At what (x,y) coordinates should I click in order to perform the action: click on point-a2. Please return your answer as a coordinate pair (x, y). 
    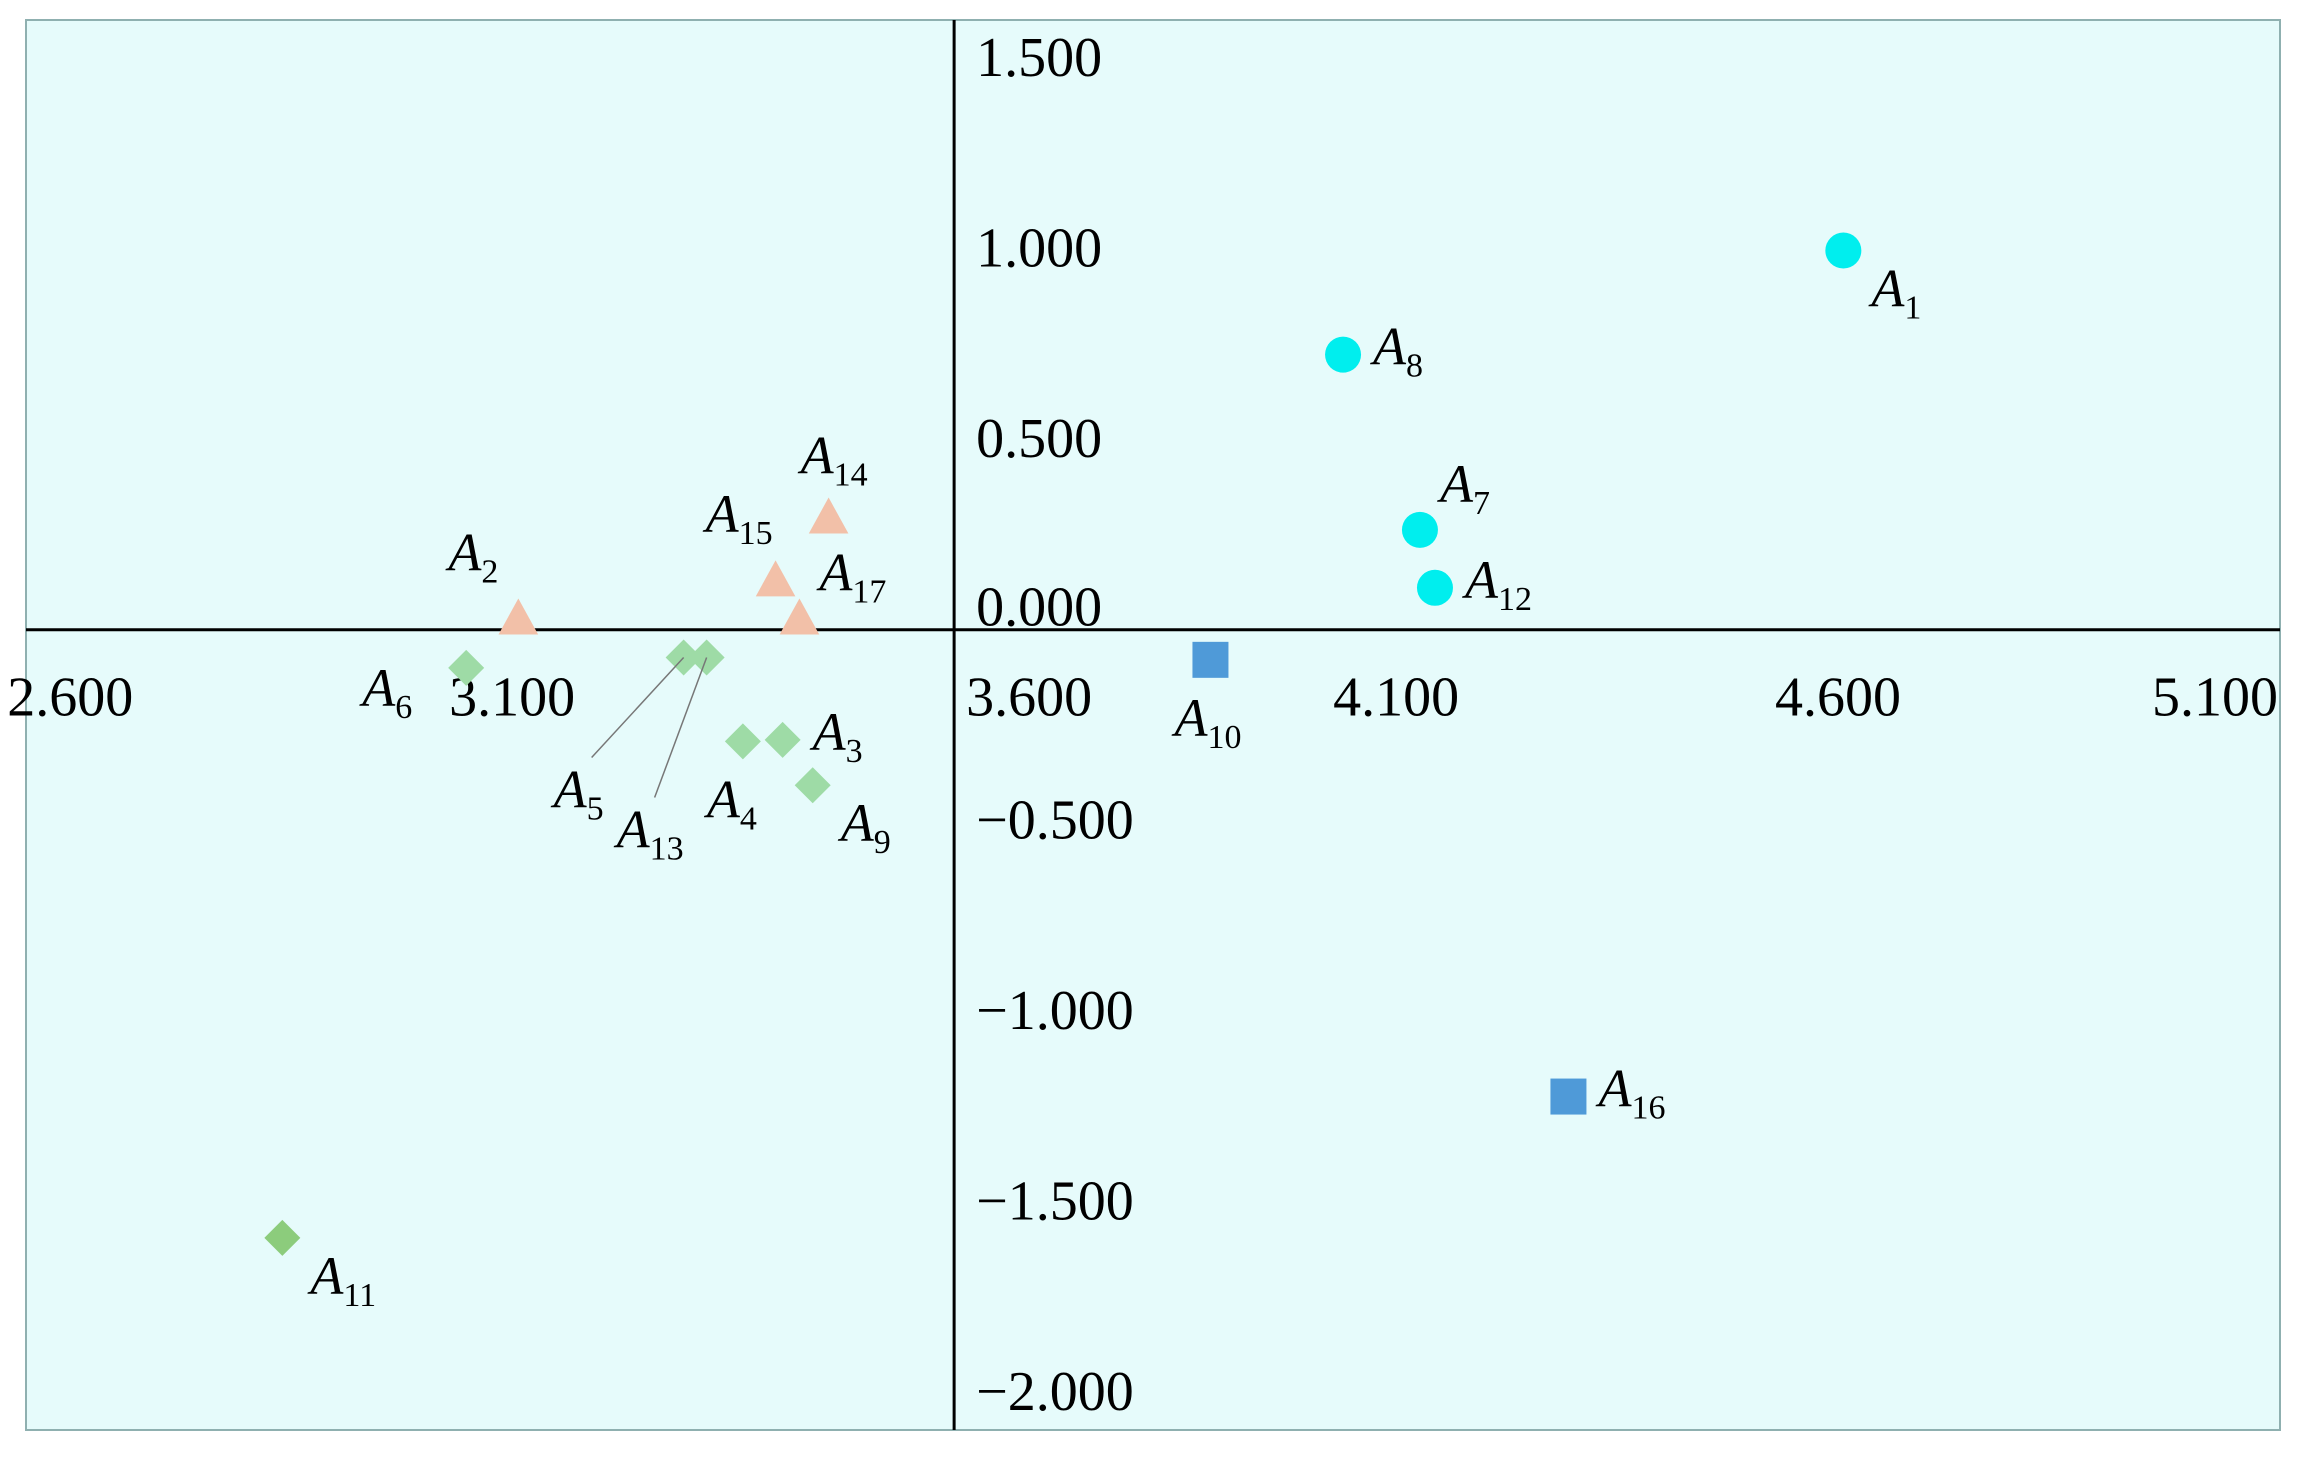
    Looking at the image, I should click on (518, 616).